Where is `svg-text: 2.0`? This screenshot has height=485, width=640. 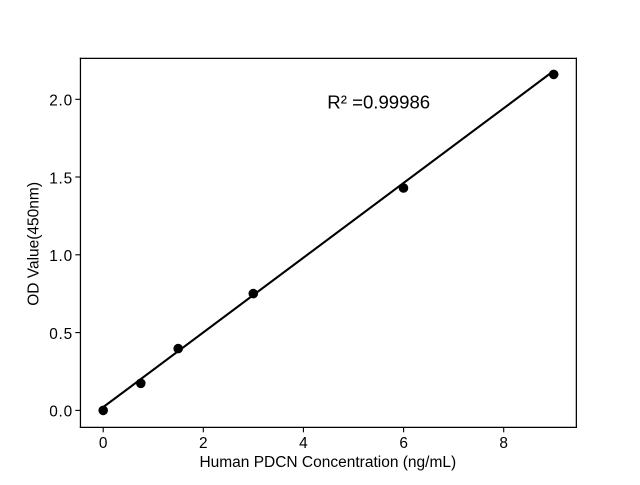 svg-text: 2.0 is located at coordinates (61, 101).